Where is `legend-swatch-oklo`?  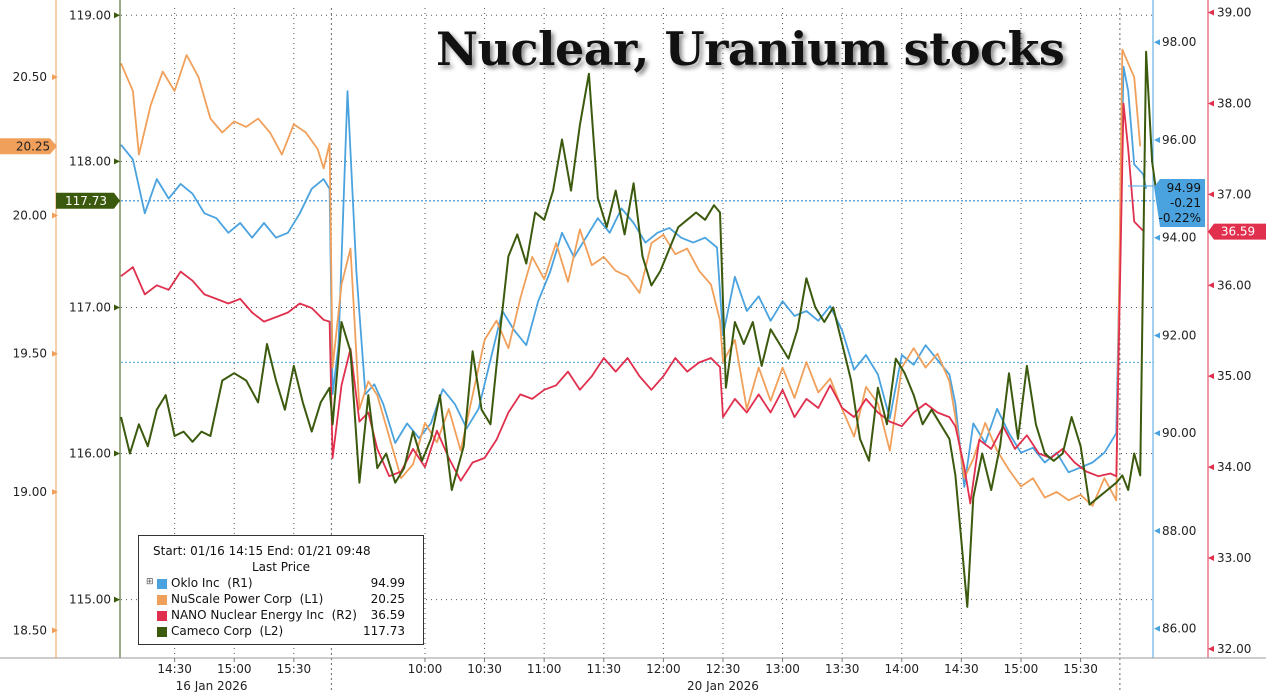
legend-swatch-oklo is located at coordinates (162, 584).